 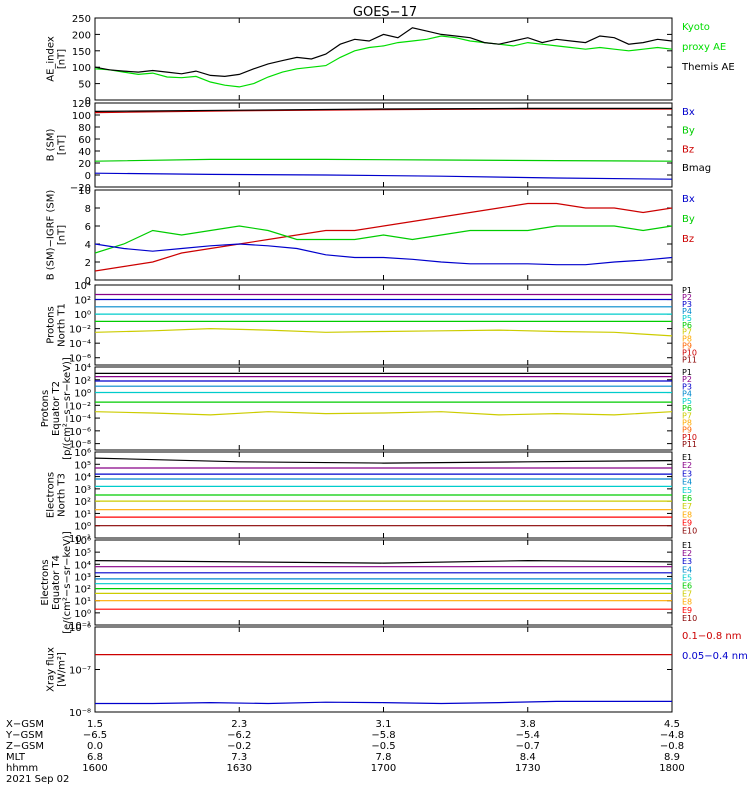 What do you see at coordinates (687, 332) in the screenshot?
I see `legend-entry: P7` at bounding box center [687, 332].